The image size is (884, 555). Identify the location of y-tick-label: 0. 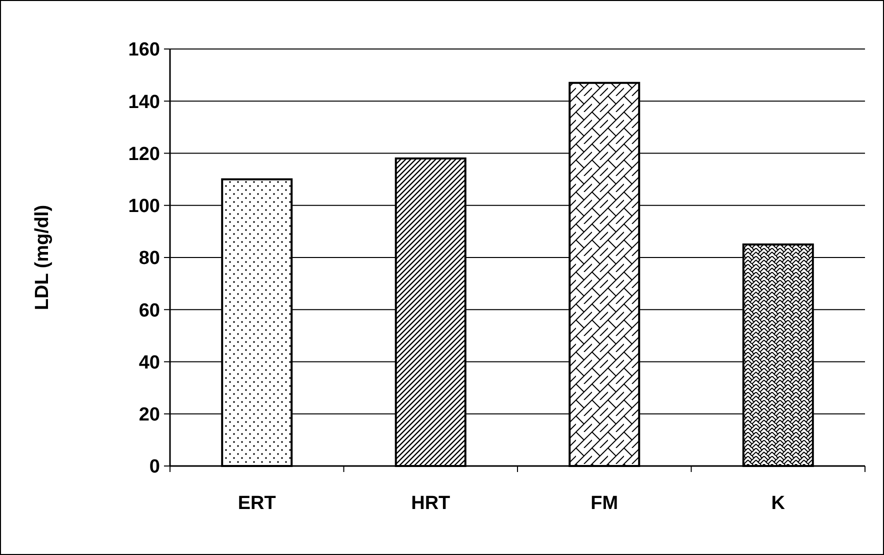
(154, 467).